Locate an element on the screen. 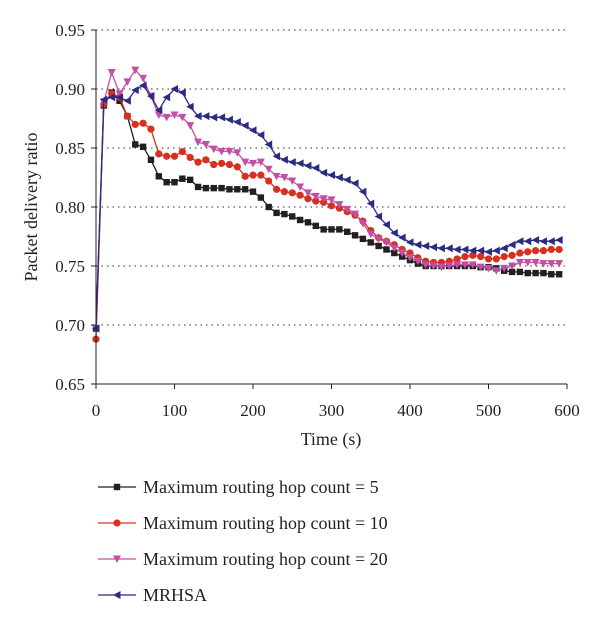 This screenshot has height=619, width=600. y-axis-title: Packet delivery ratio is located at coordinates (31, 207).